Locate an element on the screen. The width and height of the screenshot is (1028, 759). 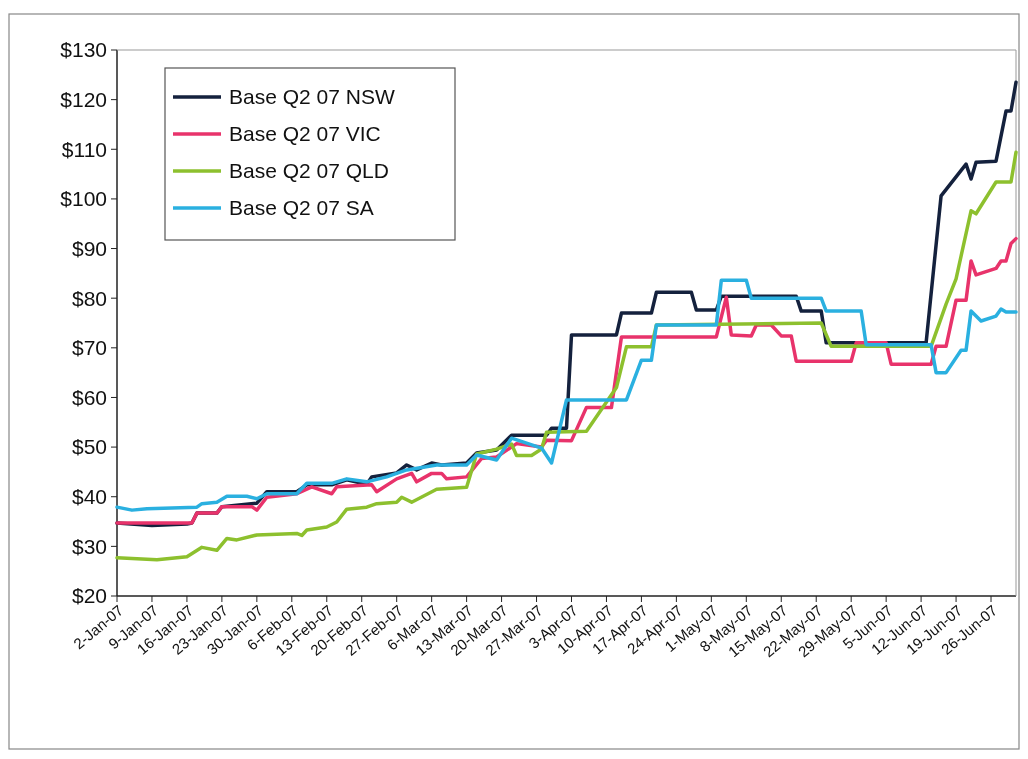
y-tick-label: $80 is located at coordinates (89, 298).